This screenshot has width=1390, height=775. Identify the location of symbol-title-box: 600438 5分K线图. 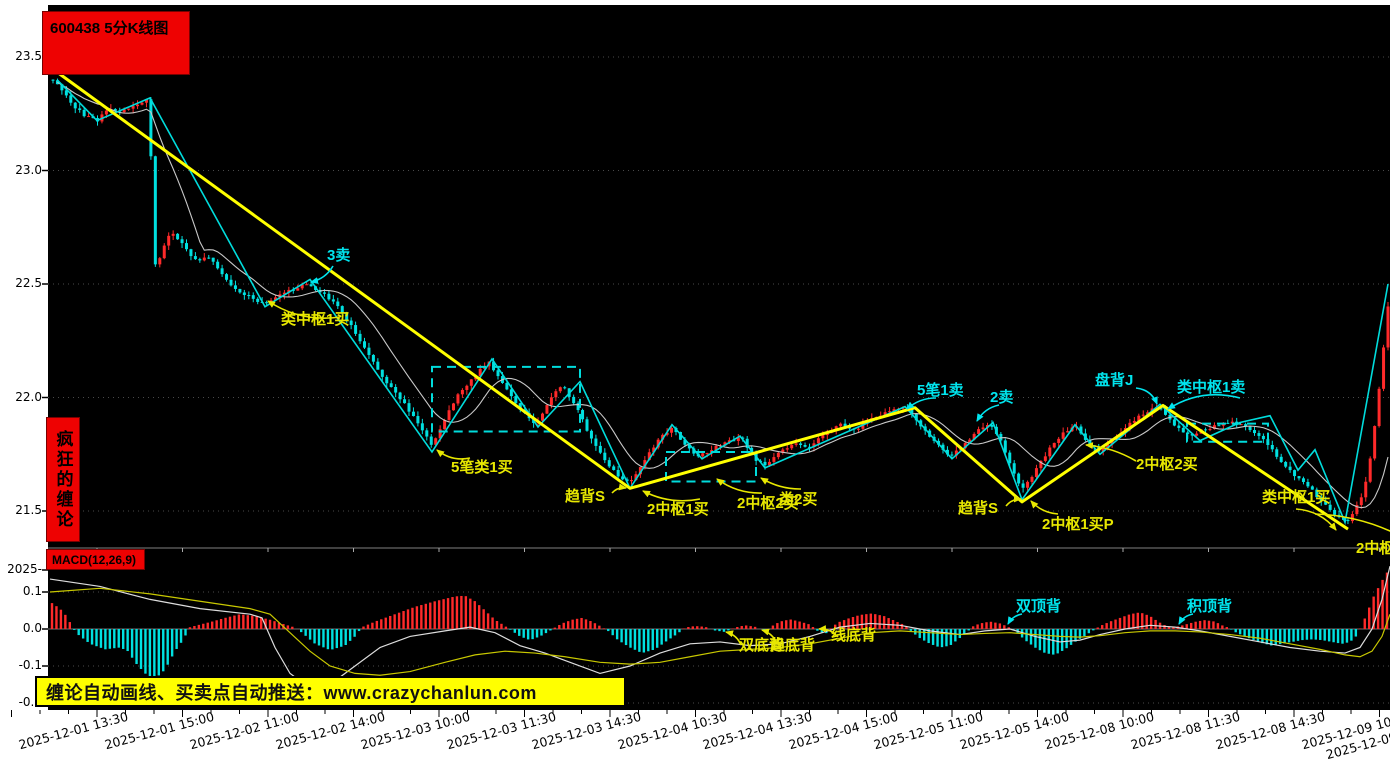
(116, 43).